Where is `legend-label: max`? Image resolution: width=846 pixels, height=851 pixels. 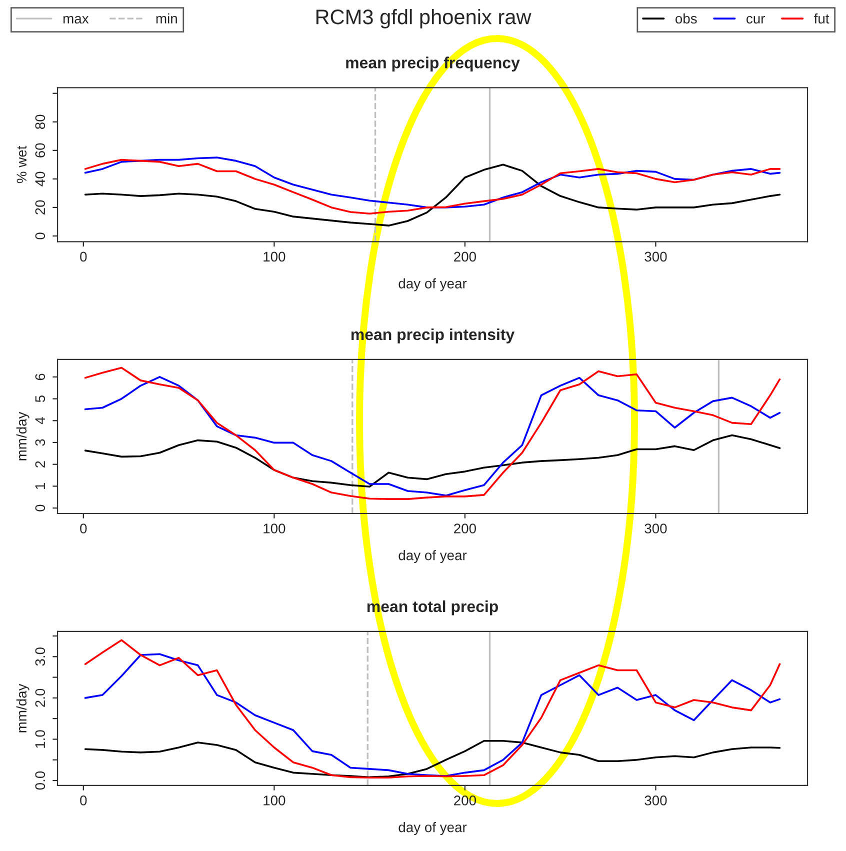 legend-label: max is located at coordinates (76, 20).